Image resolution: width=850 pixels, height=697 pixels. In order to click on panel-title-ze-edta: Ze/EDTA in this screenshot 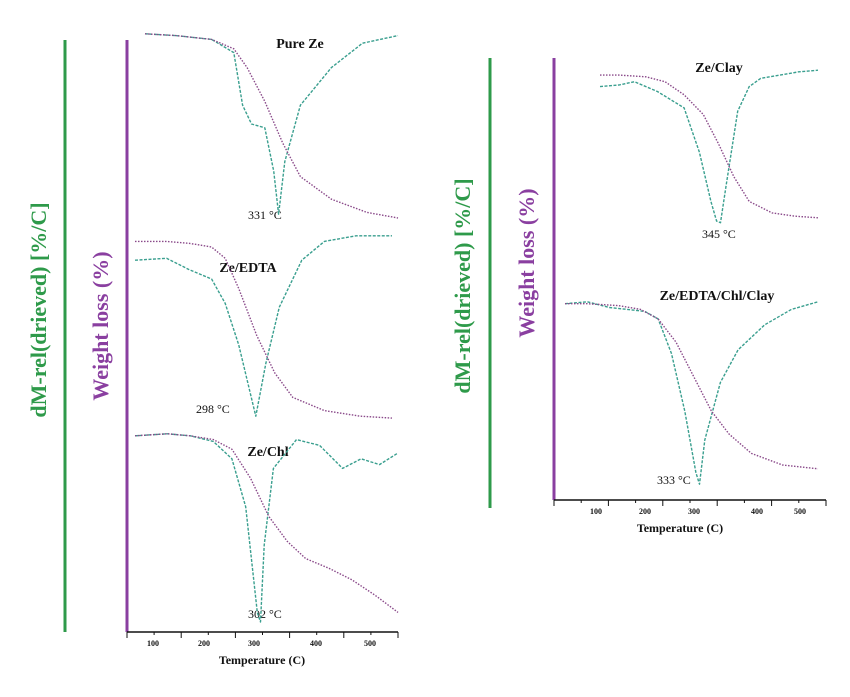, I will do `click(248, 268)`.